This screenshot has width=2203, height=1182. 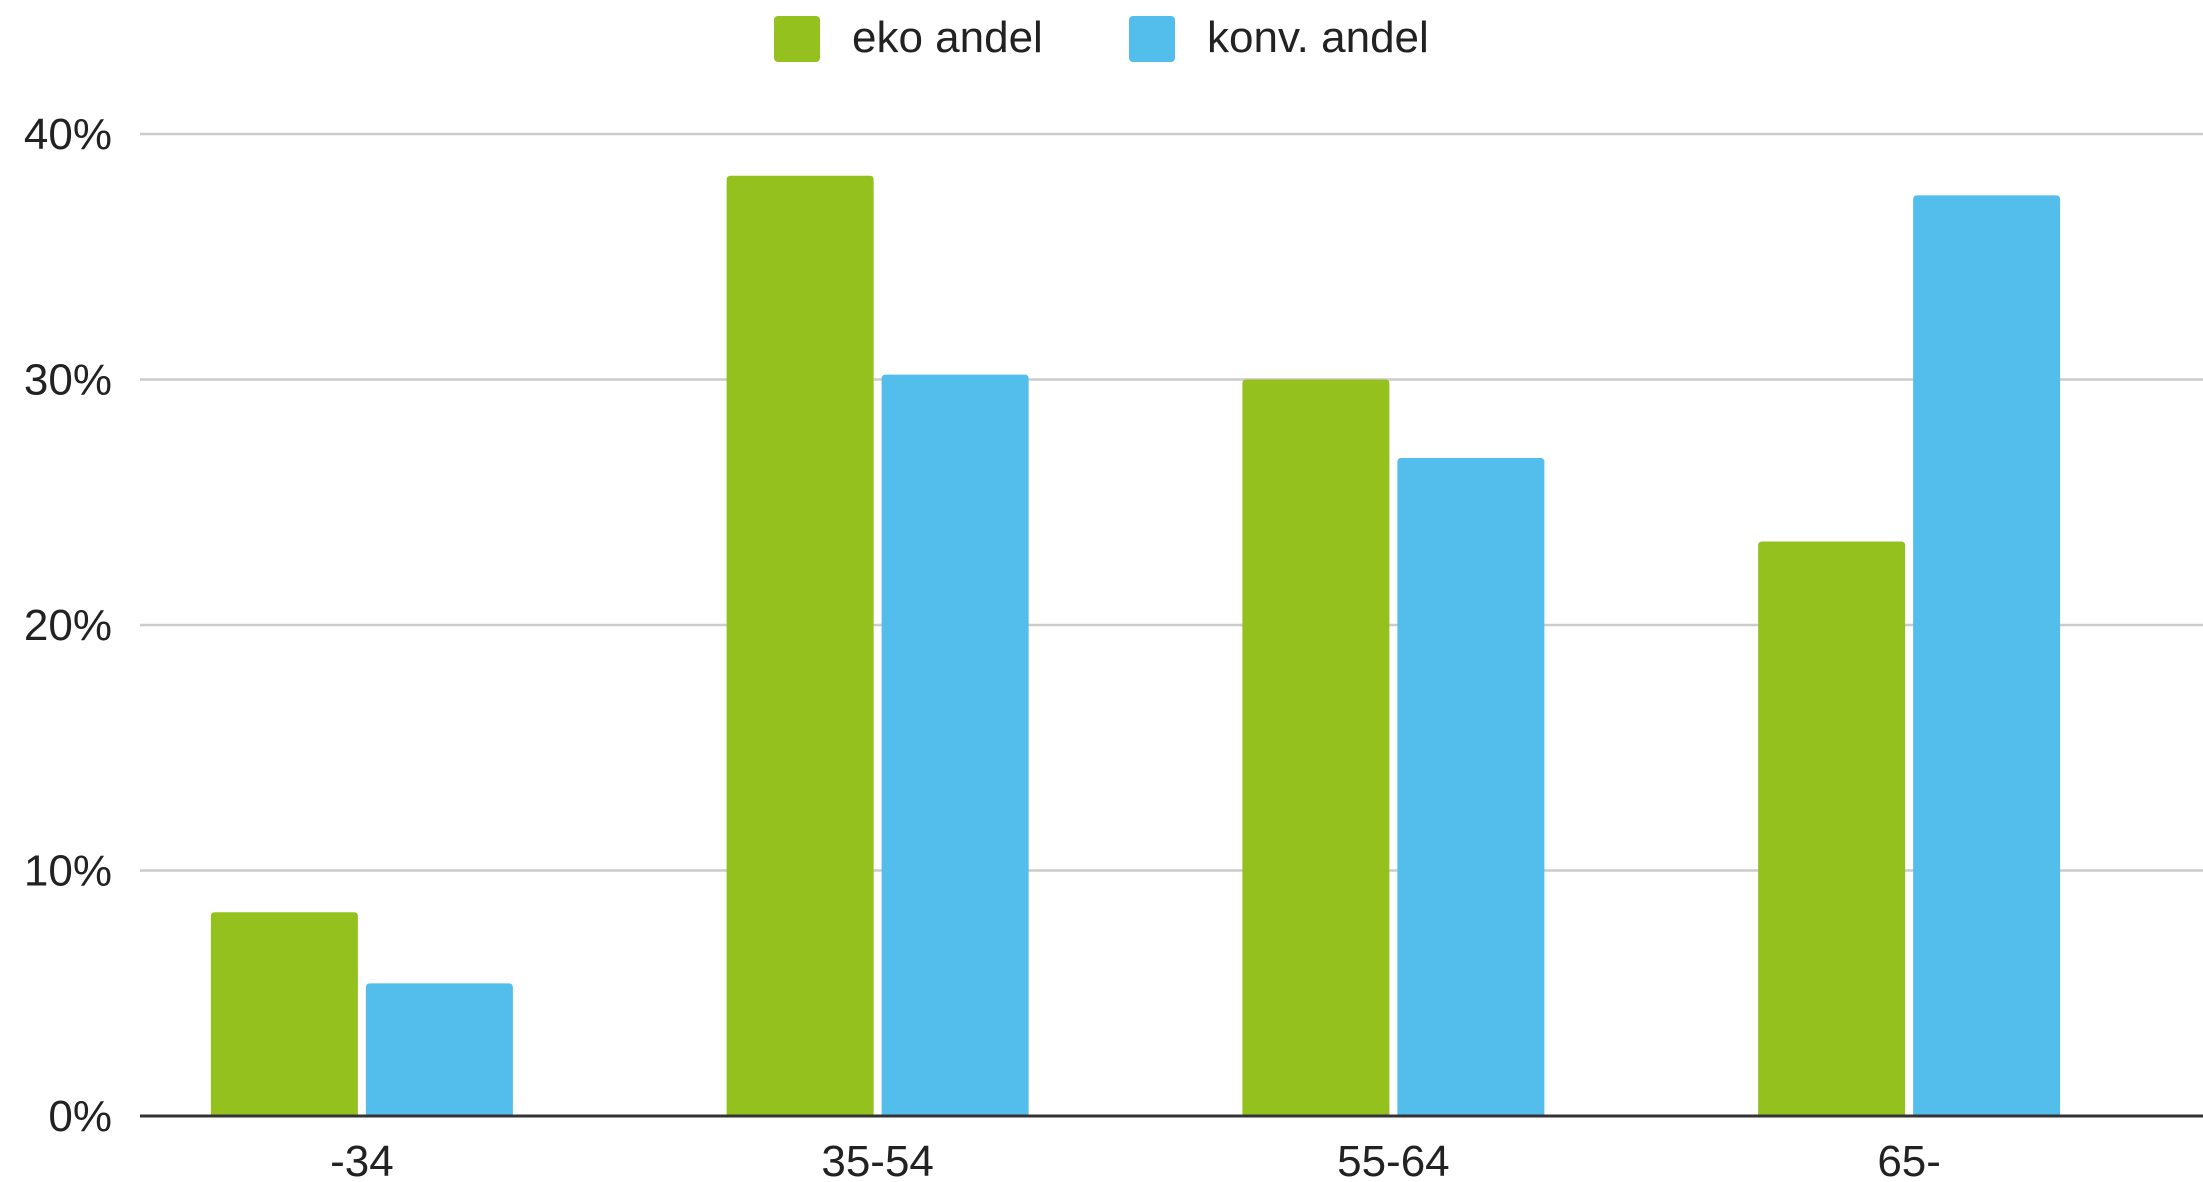 What do you see at coordinates (1832, 828) in the screenshot?
I see `bar-eko-andel-65-` at bounding box center [1832, 828].